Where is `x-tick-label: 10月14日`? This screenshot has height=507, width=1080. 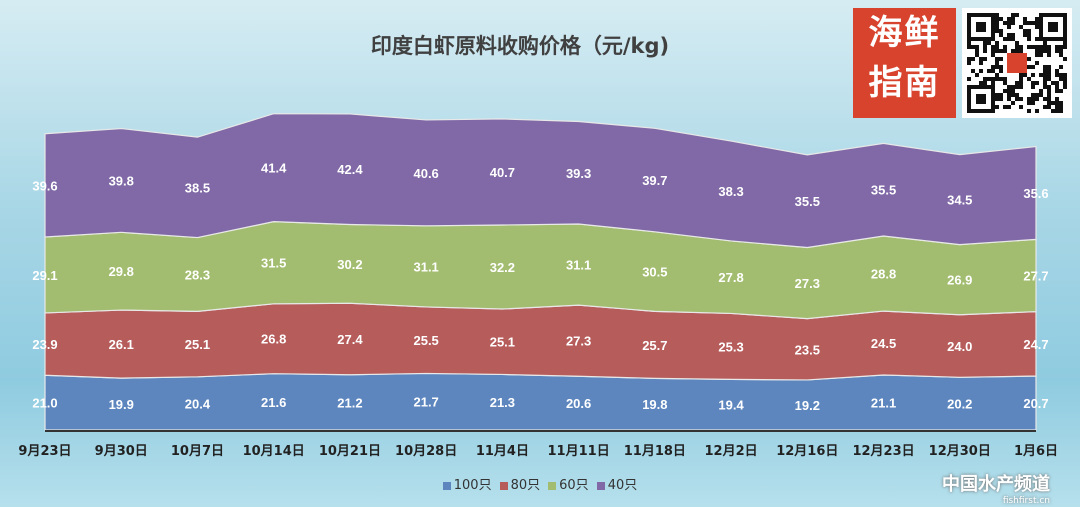 x-tick-label: 10月14日 is located at coordinates (274, 451).